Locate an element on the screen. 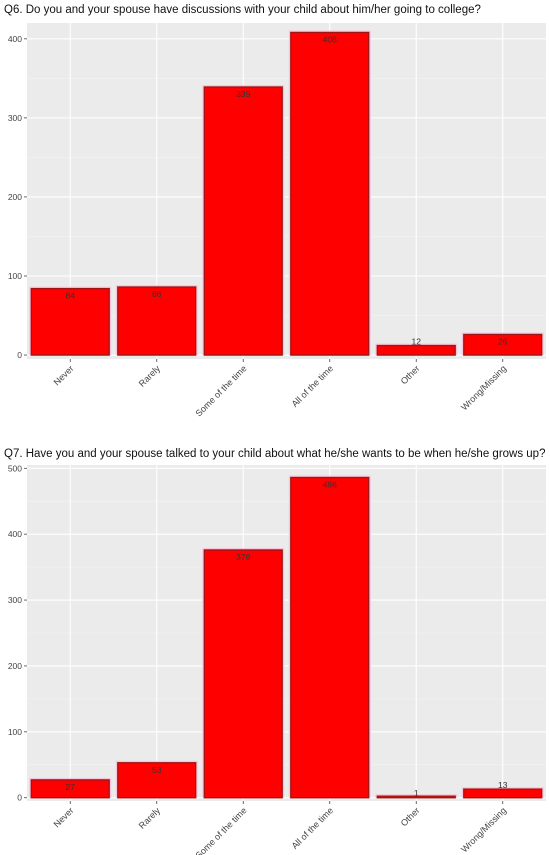  data-label: 26 is located at coordinates (503, 341).